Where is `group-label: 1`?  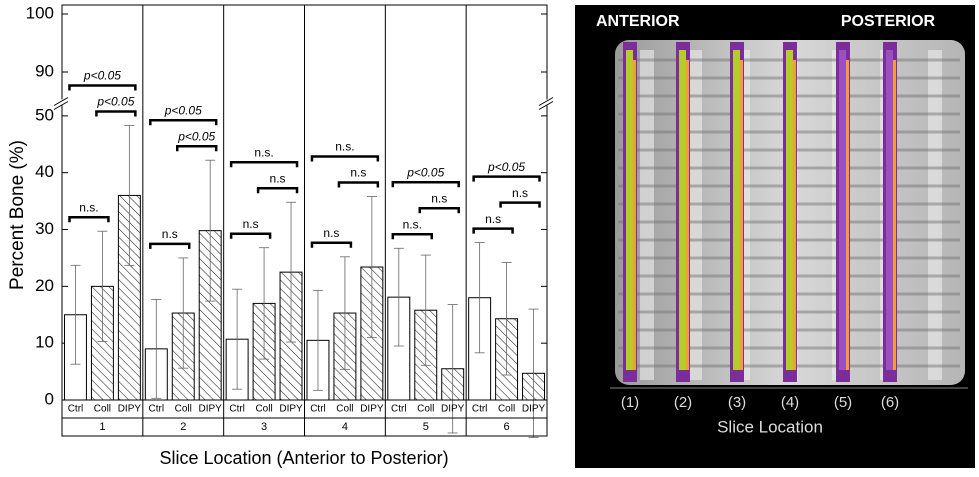 group-label: 1 is located at coordinates (102, 427).